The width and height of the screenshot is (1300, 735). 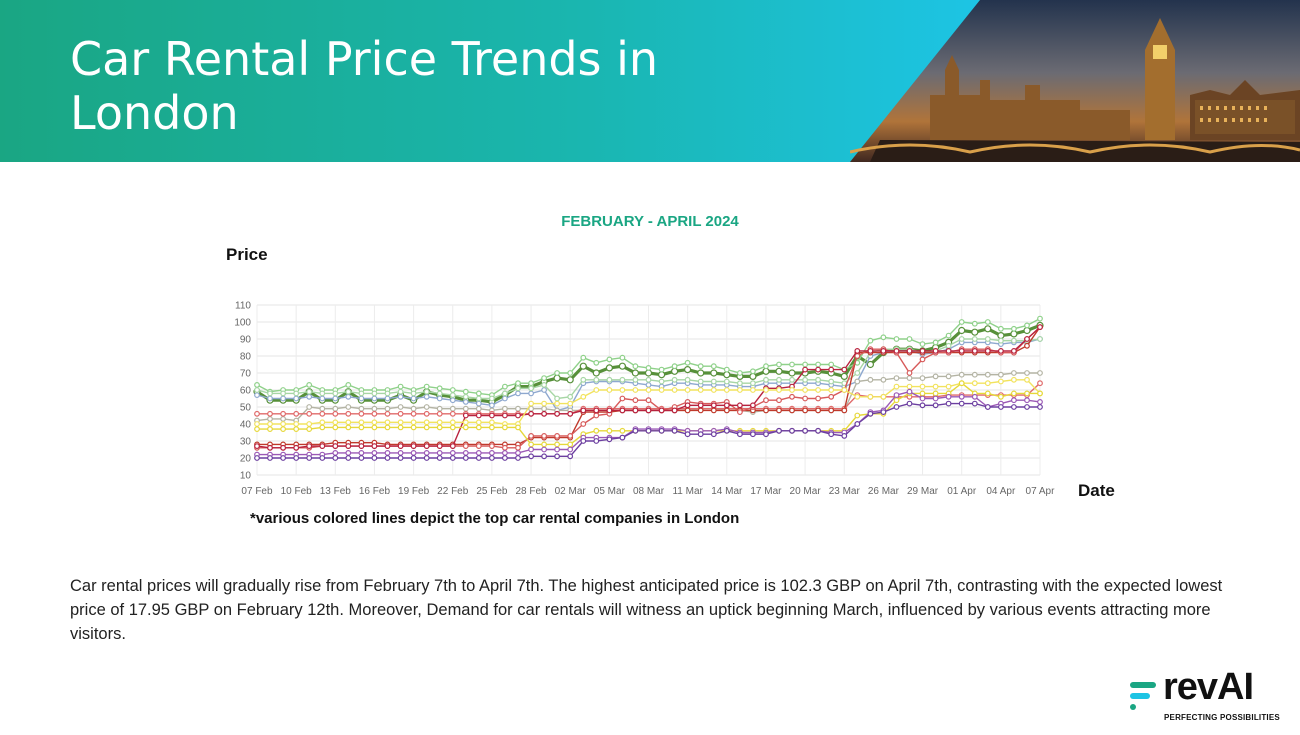 What do you see at coordinates (766, 491) in the screenshot?
I see `x-tick-label: 17 Mar` at bounding box center [766, 491].